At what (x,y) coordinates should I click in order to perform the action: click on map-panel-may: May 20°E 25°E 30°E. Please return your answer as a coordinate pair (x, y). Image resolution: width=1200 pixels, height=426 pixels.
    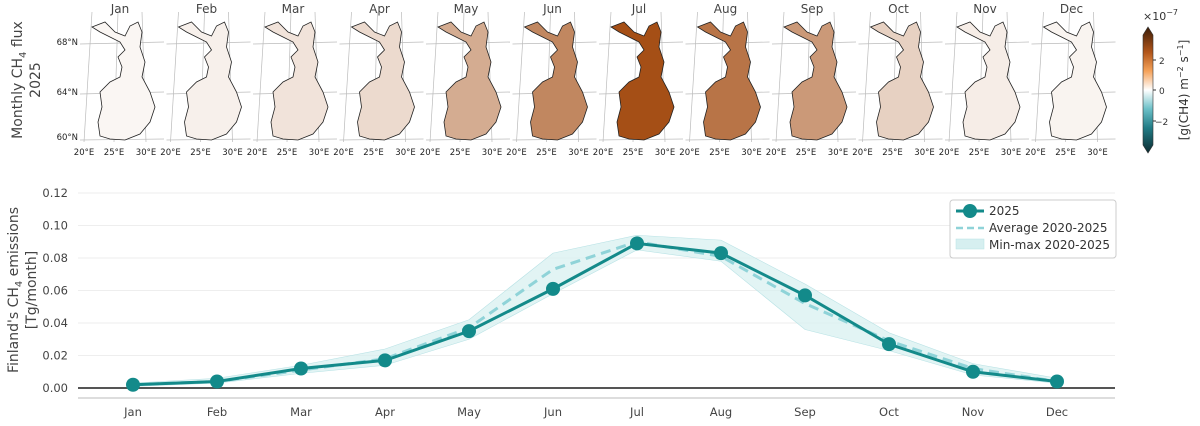
    Looking at the image, I should click on (465, 80).